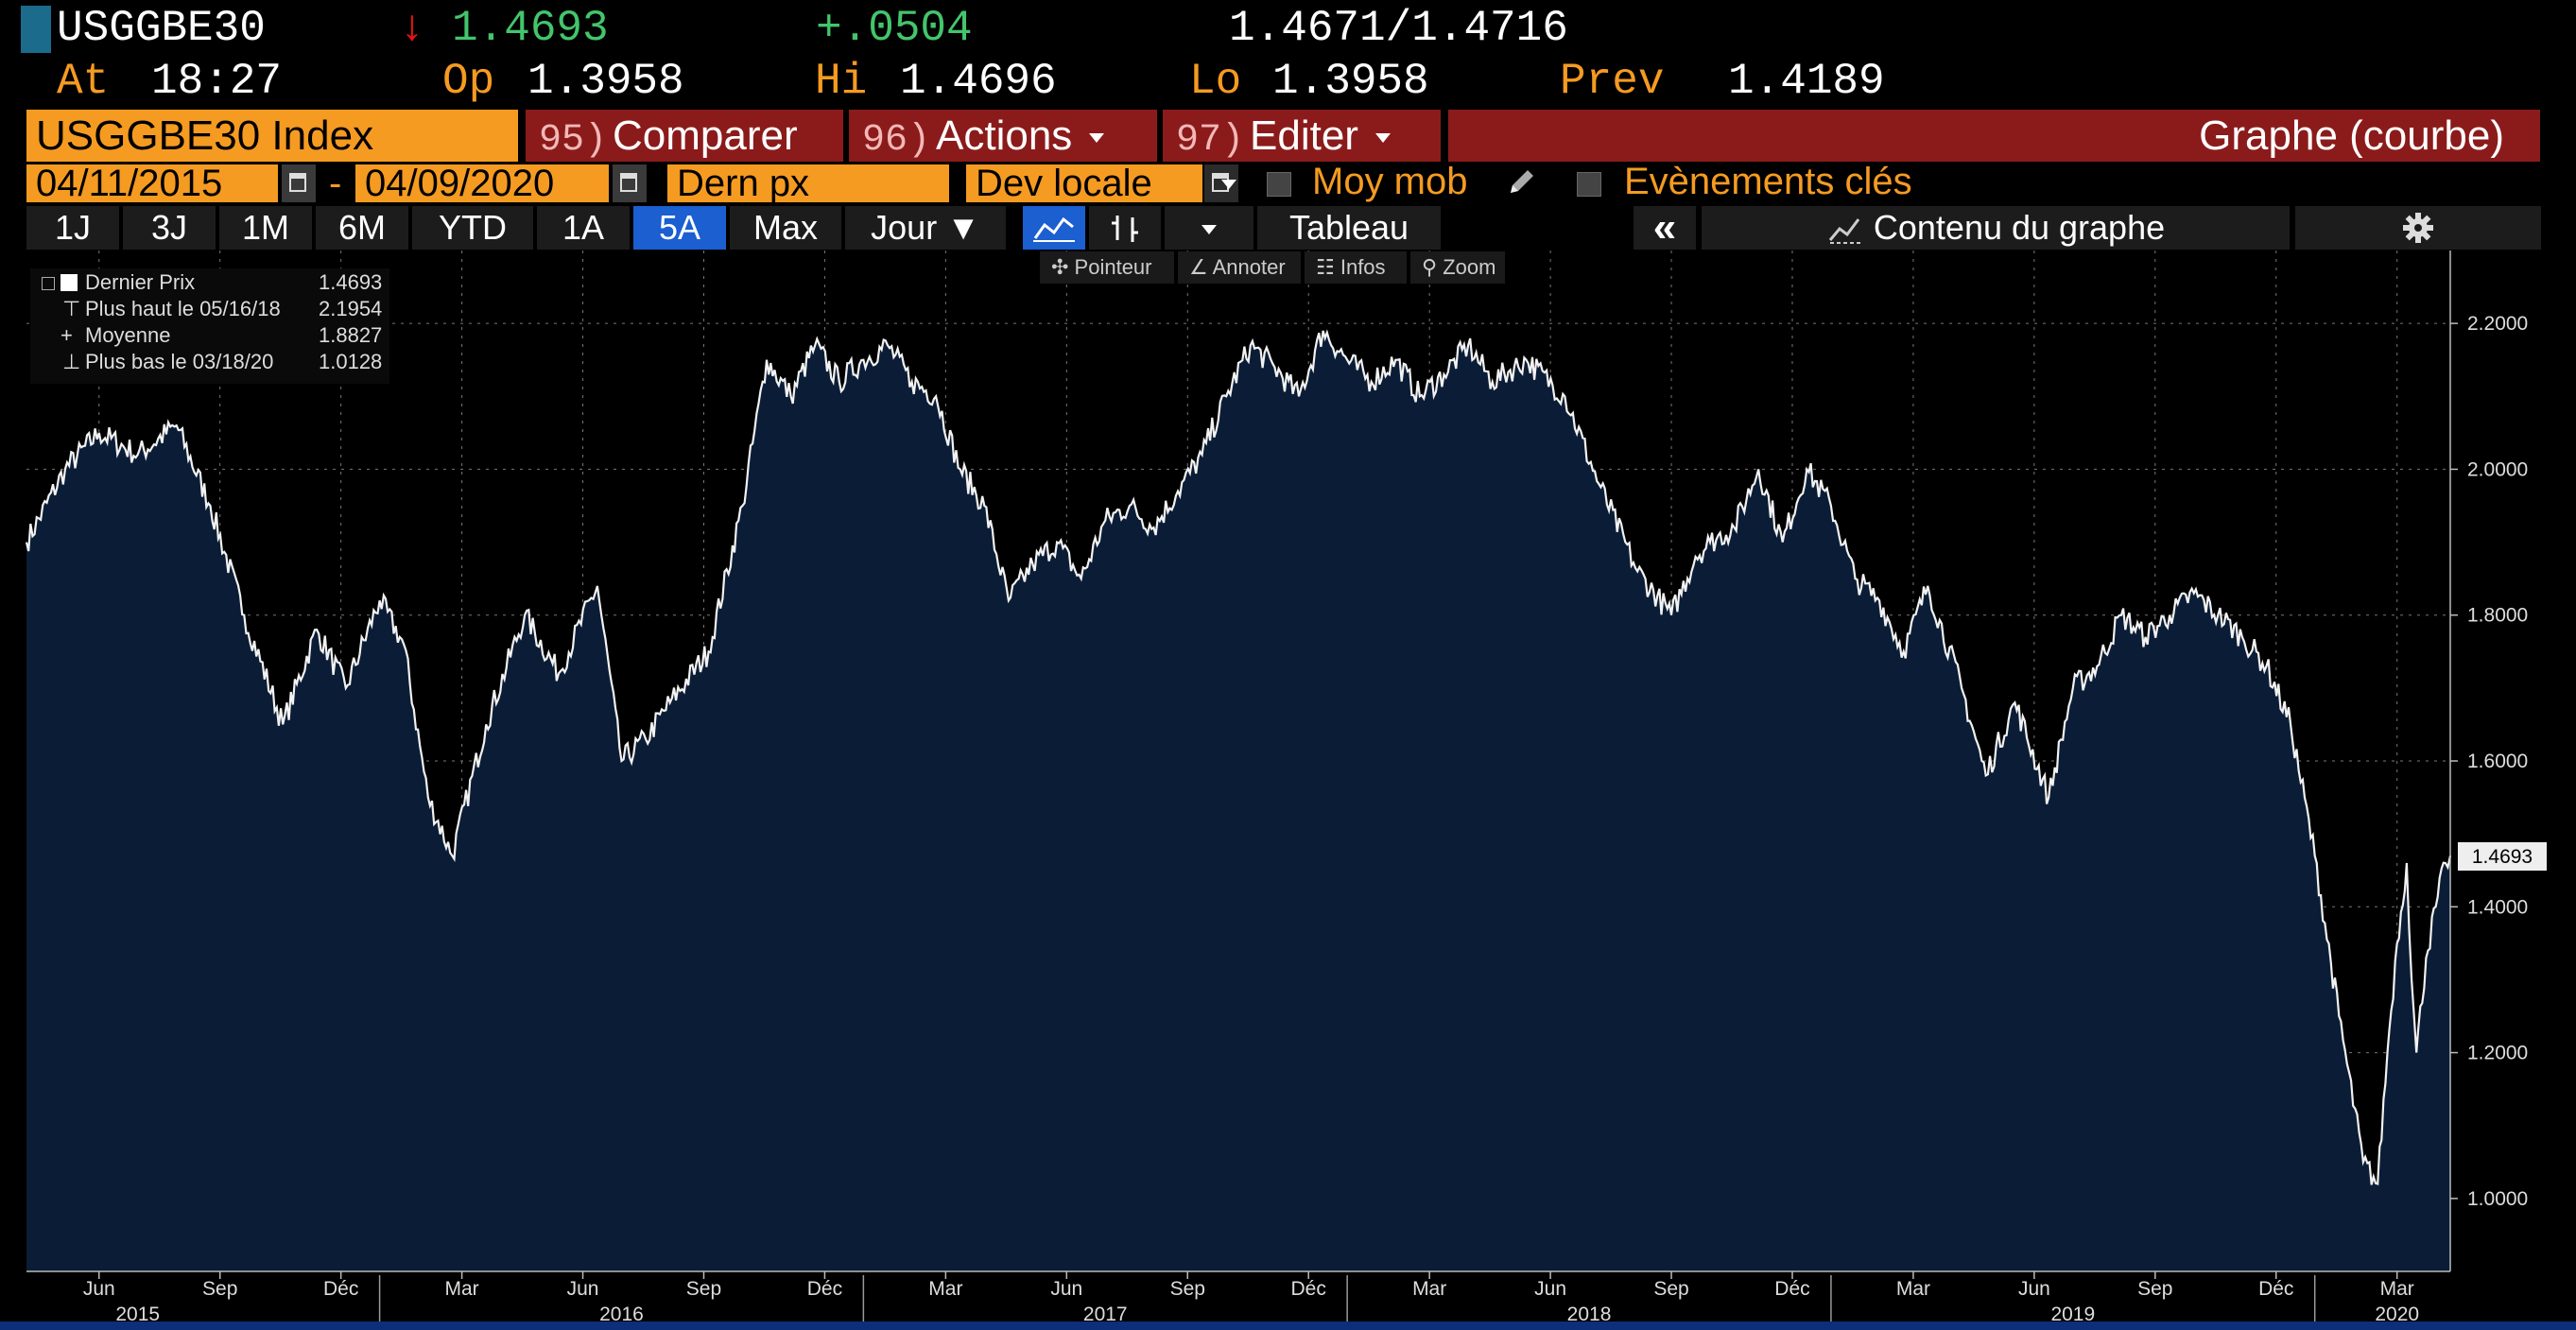  I want to click on moving-average-checkbox, so click(1279, 184).